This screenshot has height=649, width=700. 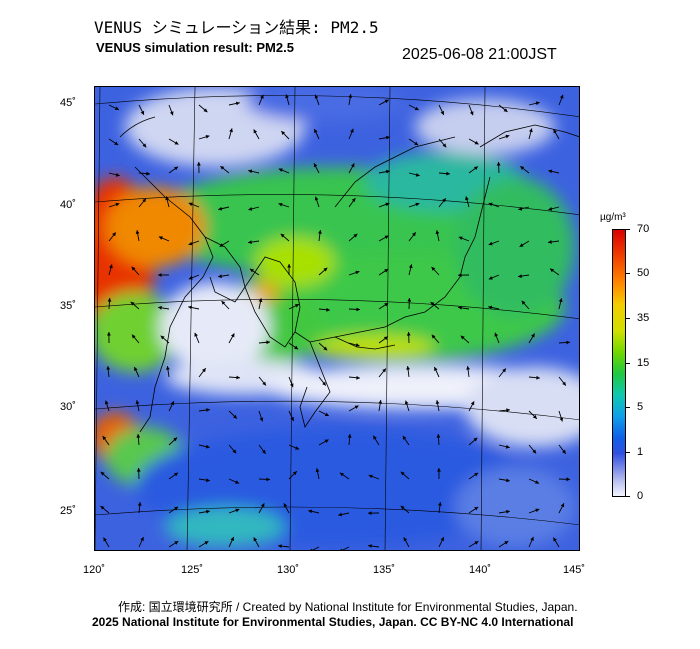 What do you see at coordinates (619, 363) in the screenshot?
I see `colorbar` at bounding box center [619, 363].